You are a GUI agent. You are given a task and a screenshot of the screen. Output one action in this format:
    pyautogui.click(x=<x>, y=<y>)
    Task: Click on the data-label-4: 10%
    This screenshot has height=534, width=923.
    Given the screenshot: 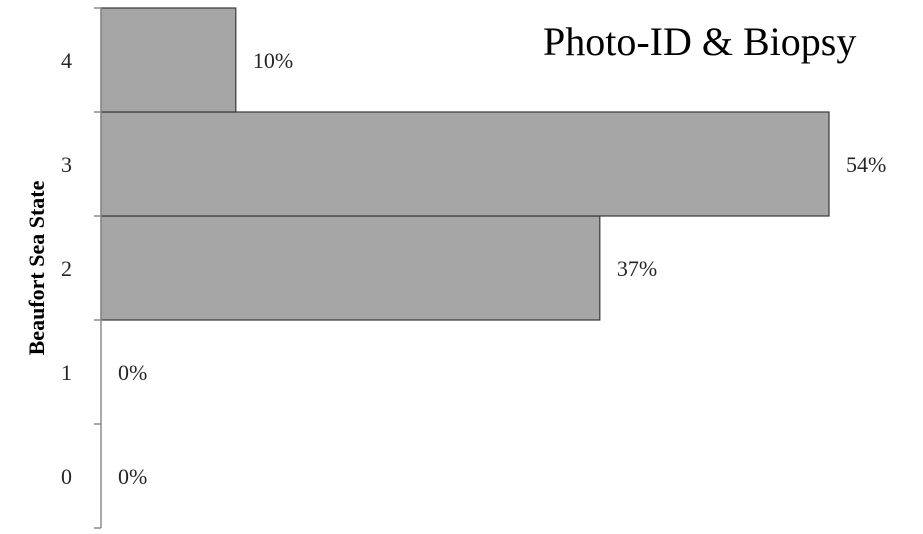 What is the action you would take?
    pyautogui.click(x=273, y=60)
    